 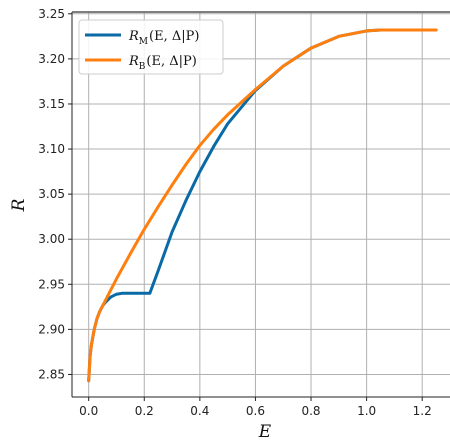 What do you see at coordinates (163, 38) in the screenshot?
I see `legend-entry-m: RM(E, Δ|P)` at bounding box center [163, 38].